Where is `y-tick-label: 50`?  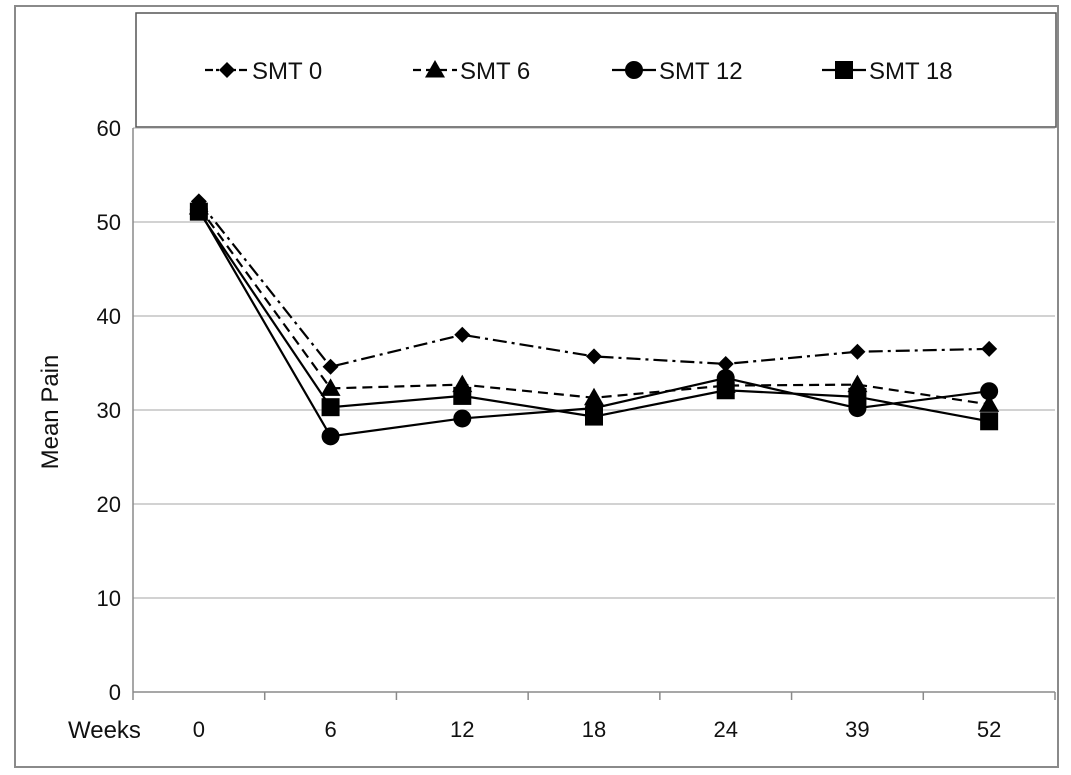 y-tick-label: 50 is located at coordinates (109, 222).